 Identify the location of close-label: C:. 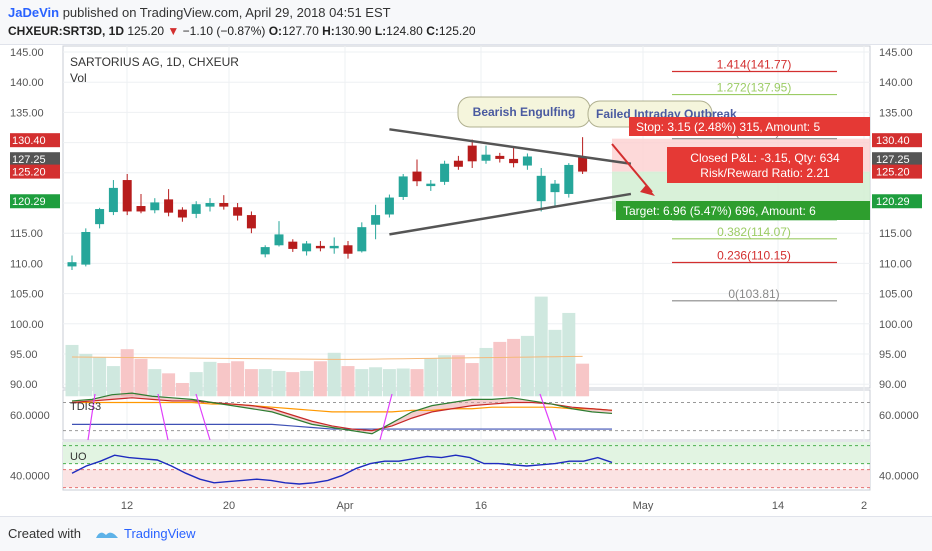
(432, 31).